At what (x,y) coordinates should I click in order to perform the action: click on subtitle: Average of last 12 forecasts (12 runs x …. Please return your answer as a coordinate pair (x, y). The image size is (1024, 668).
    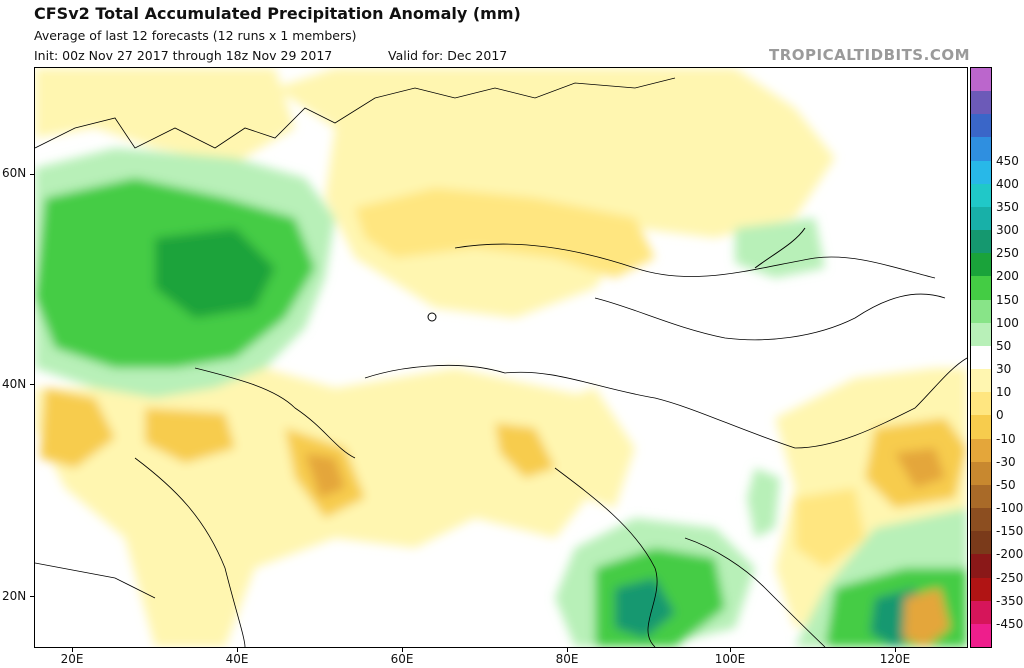
    Looking at the image, I should click on (195, 35).